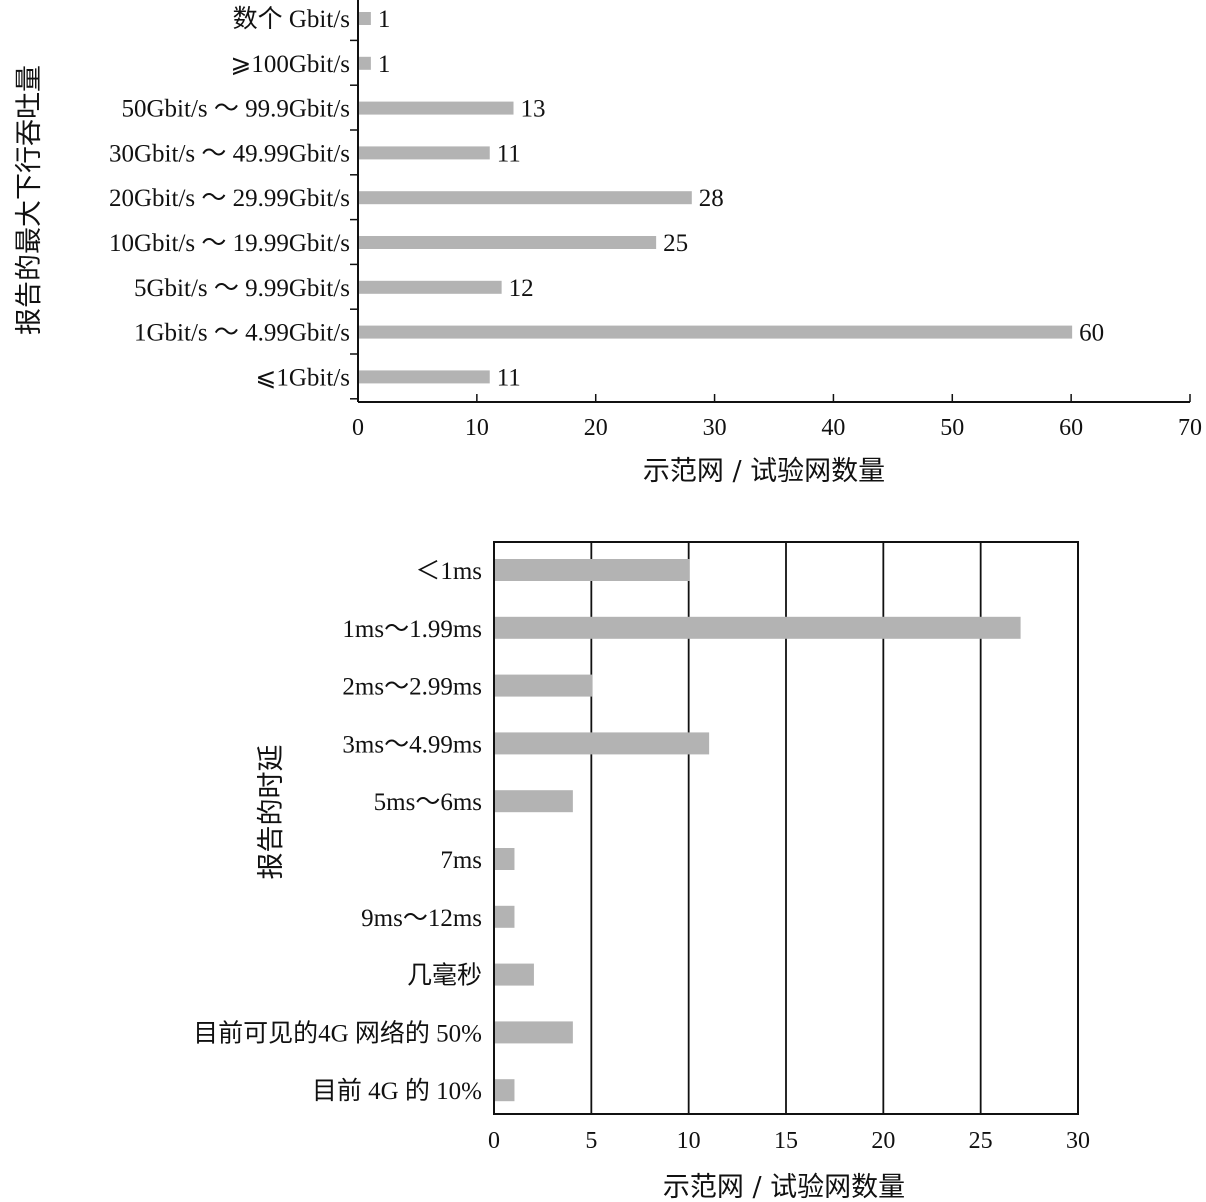 The height and width of the screenshot is (1202, 1206). What do you see at coordinates (271, 812) in the screenshot?
I see `y-axis-title: 报告的时延` at bounding box center [271, 812].